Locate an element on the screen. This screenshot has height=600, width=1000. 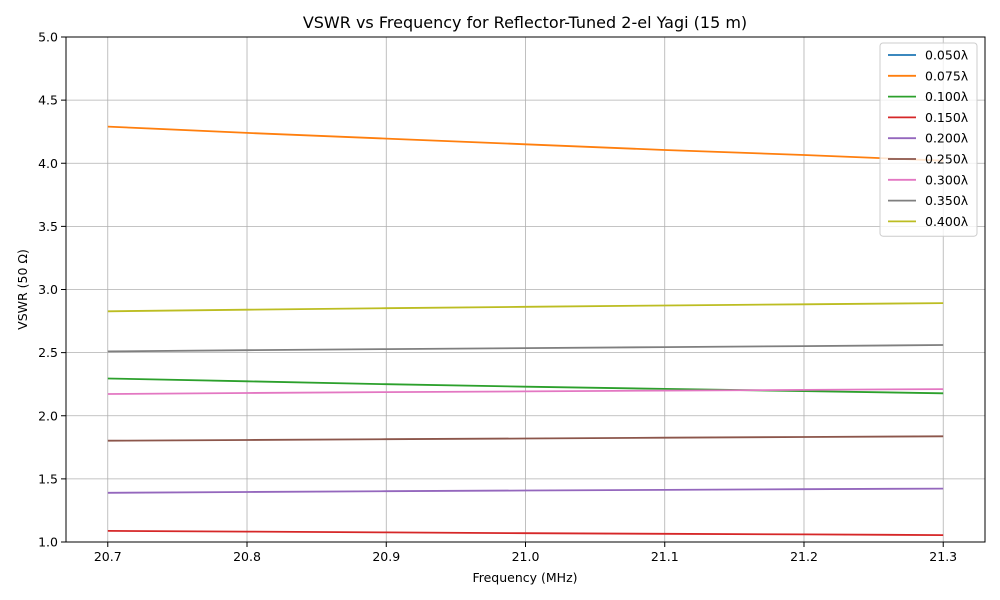
y-axis-label: VSWR (50 Ω) is located at coordinates (22, 289).